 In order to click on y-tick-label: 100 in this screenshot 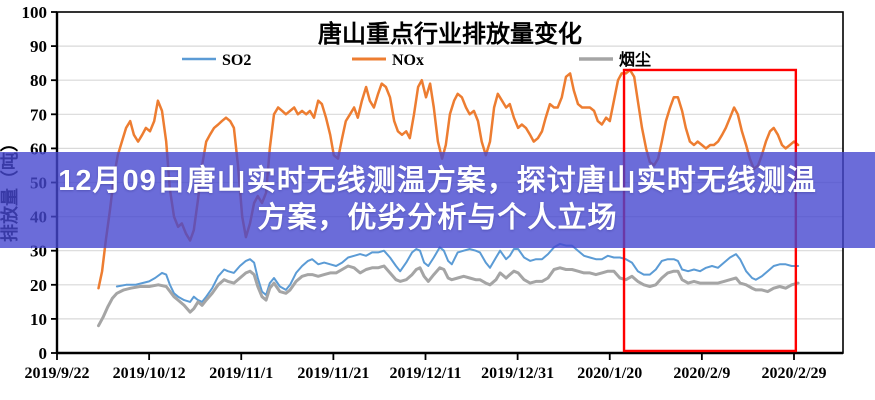, I will do `click(35, 12)`.